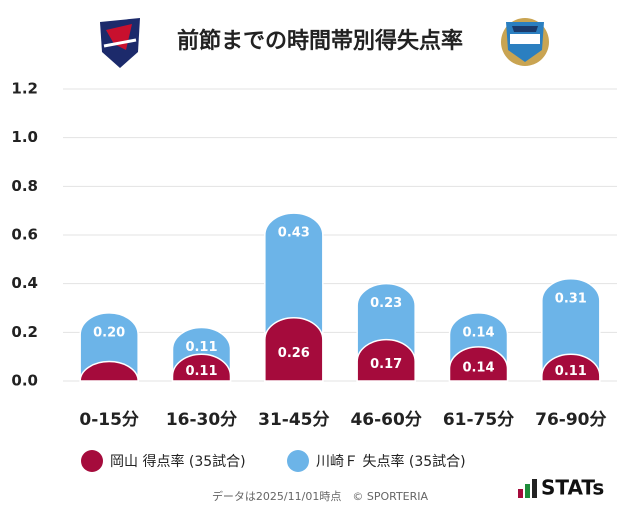 The height and width of the screenshot is (508, 641). Describe the element at coordinates (294, 233) in the screenshot. I see `data-label: 0.43` at that location.